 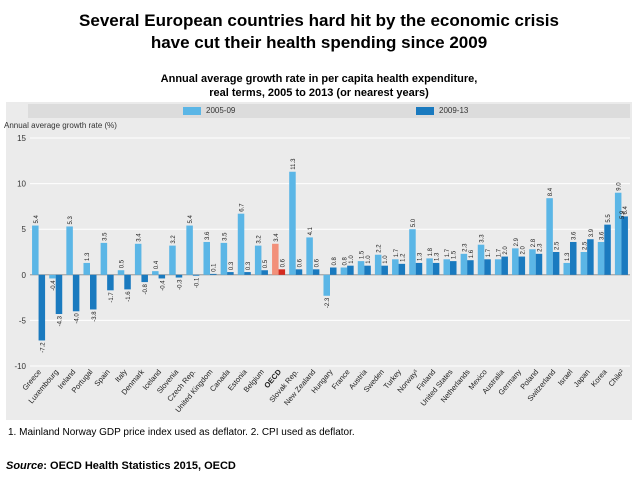 What do you see at coordinates (335, 261) in the screenshot?
I see `data-label: 0.8` at bounding box center [335, 261].